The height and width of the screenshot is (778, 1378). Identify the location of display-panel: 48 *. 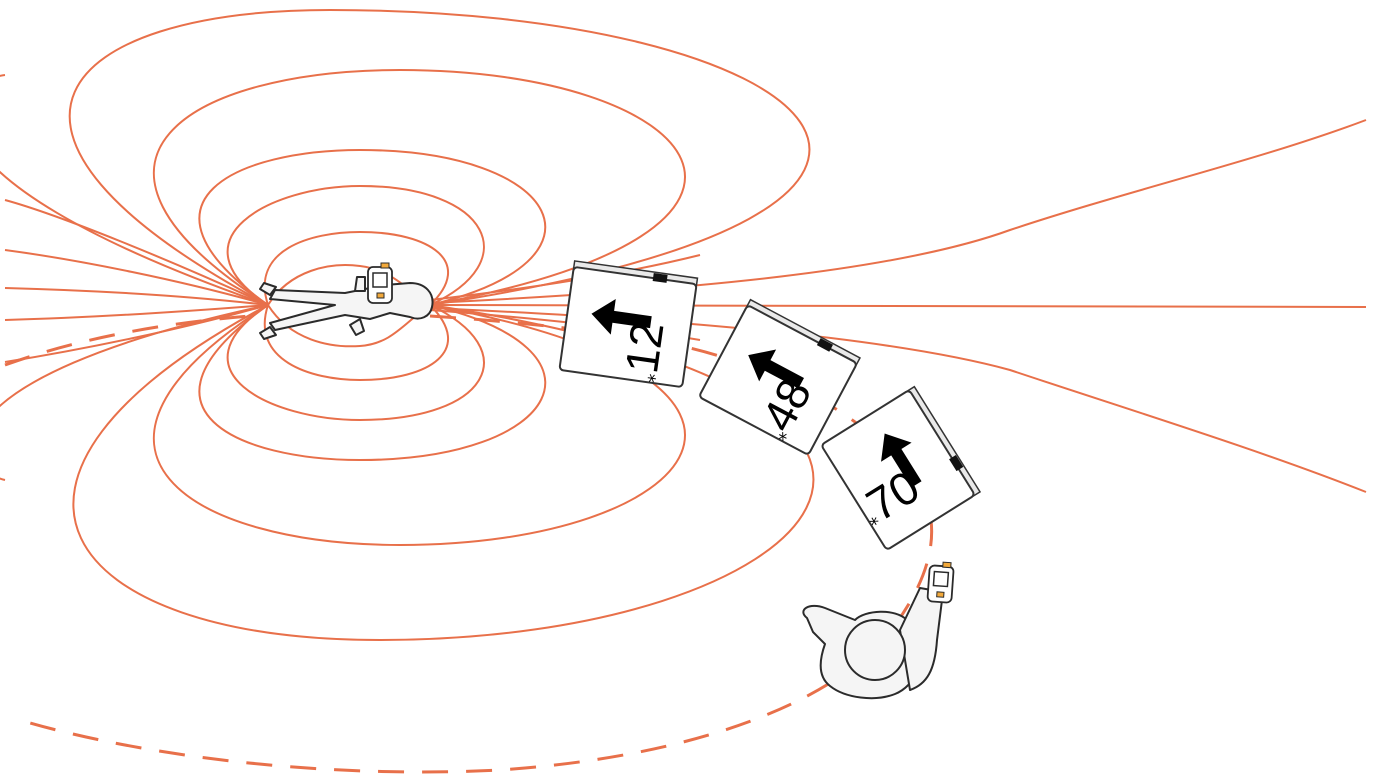
(780, 376).